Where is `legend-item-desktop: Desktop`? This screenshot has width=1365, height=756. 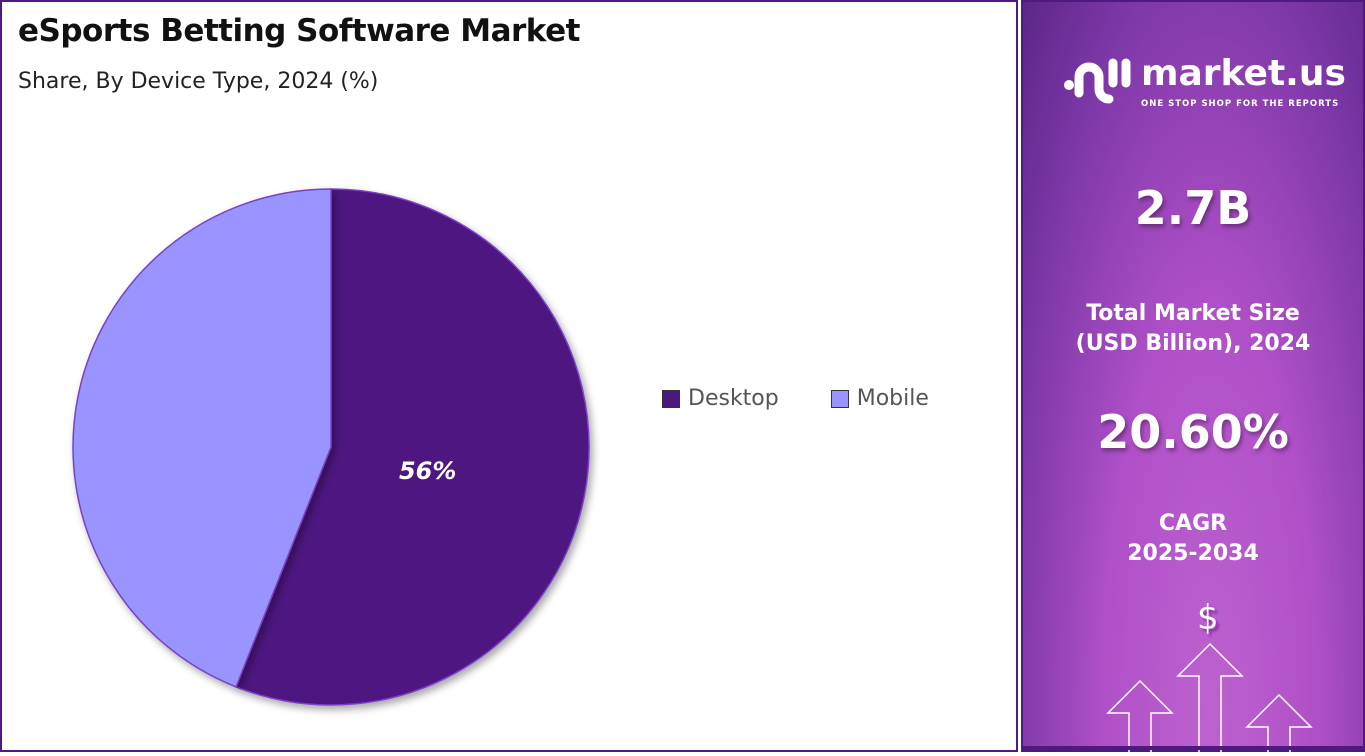 legend-item-desktop: Desktop is located at coordinates (720, 398).